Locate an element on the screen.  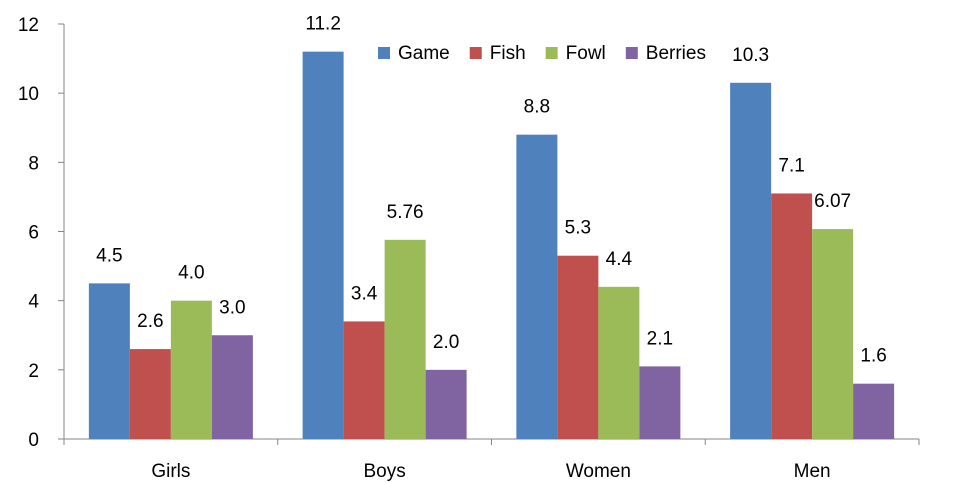
bar-fish-women is located at coordinates (578, 347).